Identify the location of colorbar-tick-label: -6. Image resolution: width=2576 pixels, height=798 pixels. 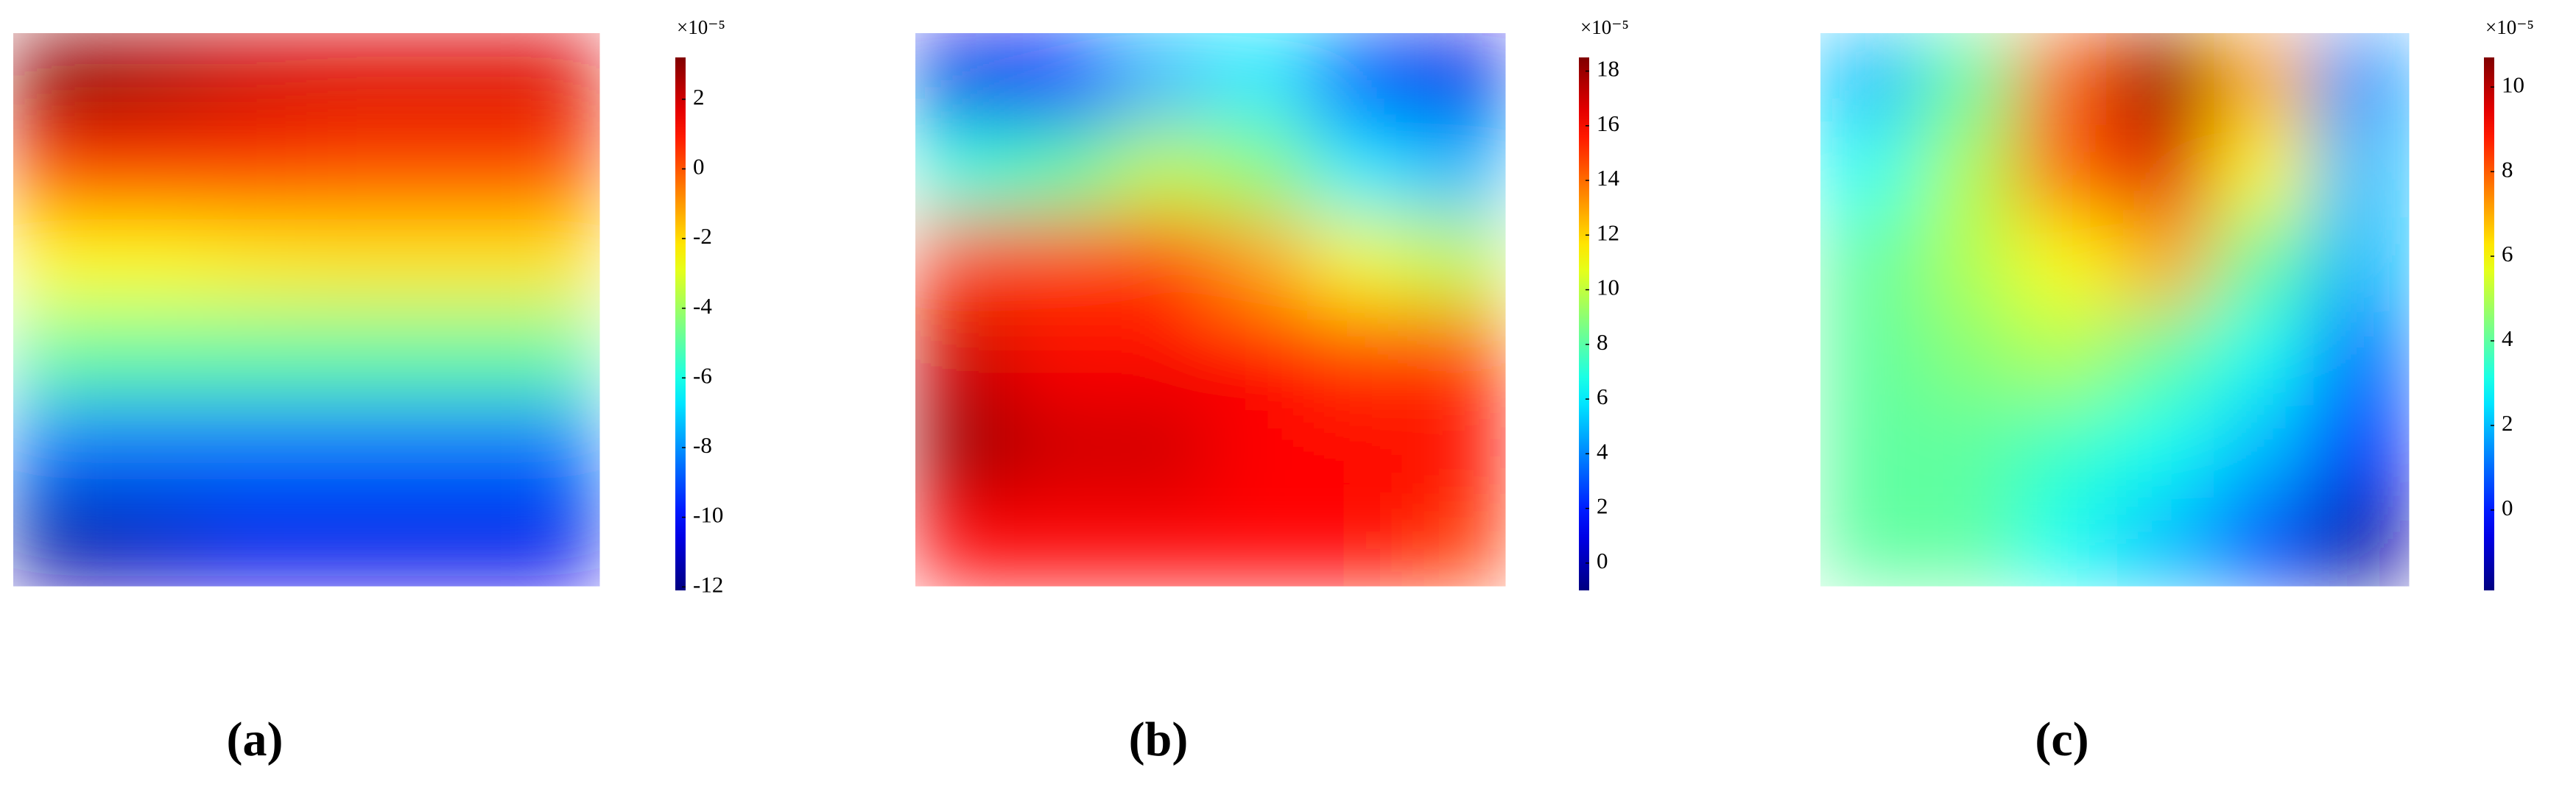
(702, 375).